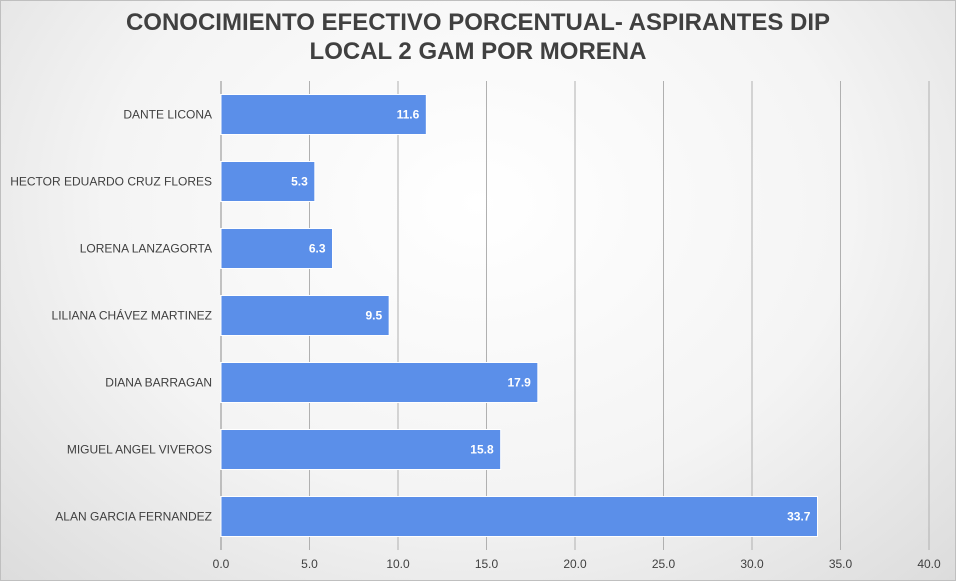 The width and height of the screenshot is (956, 581). I want to click on x-tick-label: 10.0, so click(398, 564).